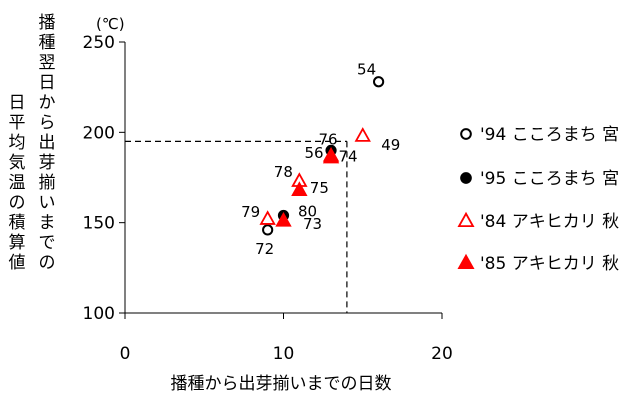 This screenshot has width=619, height=394. Describe the element at coordinates (17, 123) in the screenshot. I see `y-axis-label-char: 平` at that location.